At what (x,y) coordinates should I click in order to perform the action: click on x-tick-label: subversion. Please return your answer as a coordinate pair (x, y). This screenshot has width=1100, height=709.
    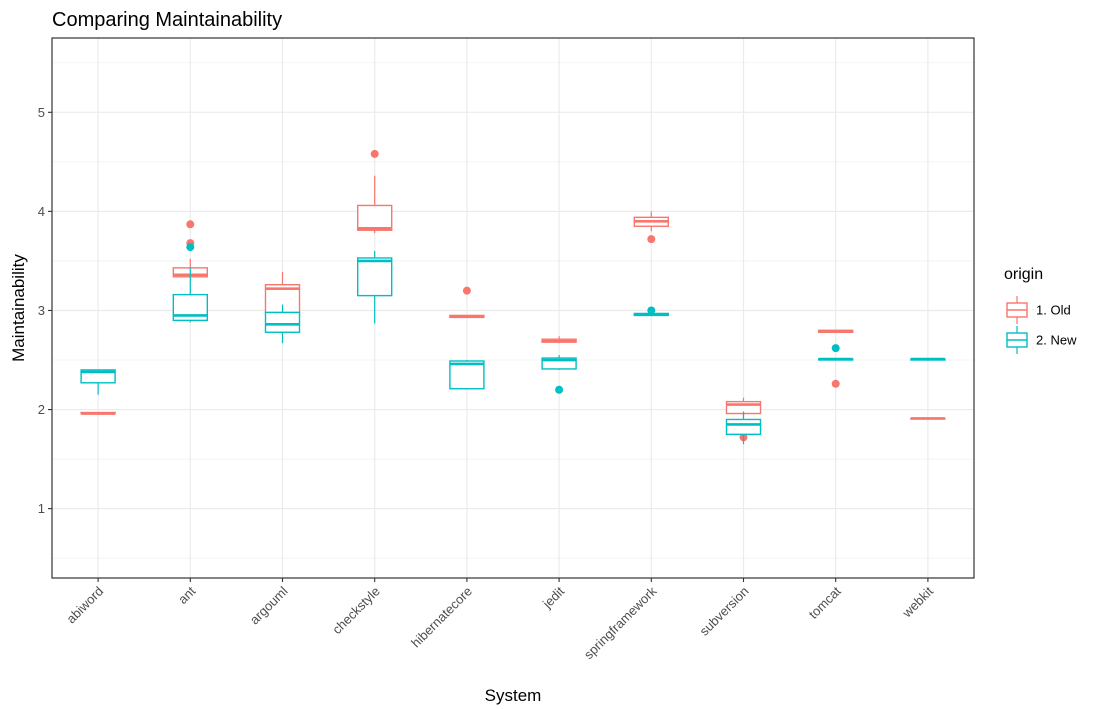
    Looking at the image, I should click on (724, 611).